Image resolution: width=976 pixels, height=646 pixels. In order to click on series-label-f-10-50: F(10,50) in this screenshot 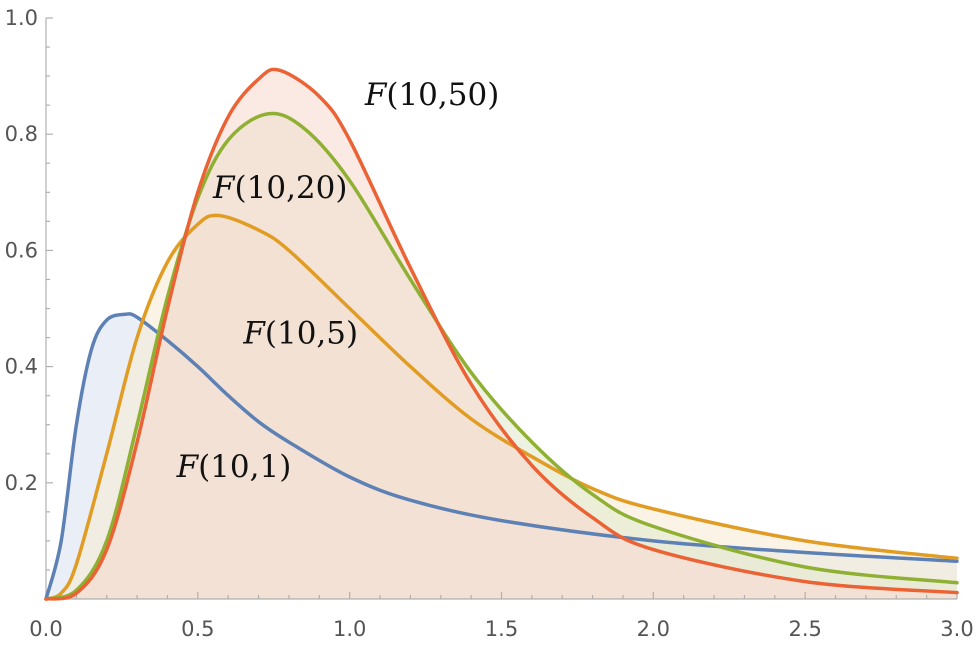, I will do `click(431, 95)`.